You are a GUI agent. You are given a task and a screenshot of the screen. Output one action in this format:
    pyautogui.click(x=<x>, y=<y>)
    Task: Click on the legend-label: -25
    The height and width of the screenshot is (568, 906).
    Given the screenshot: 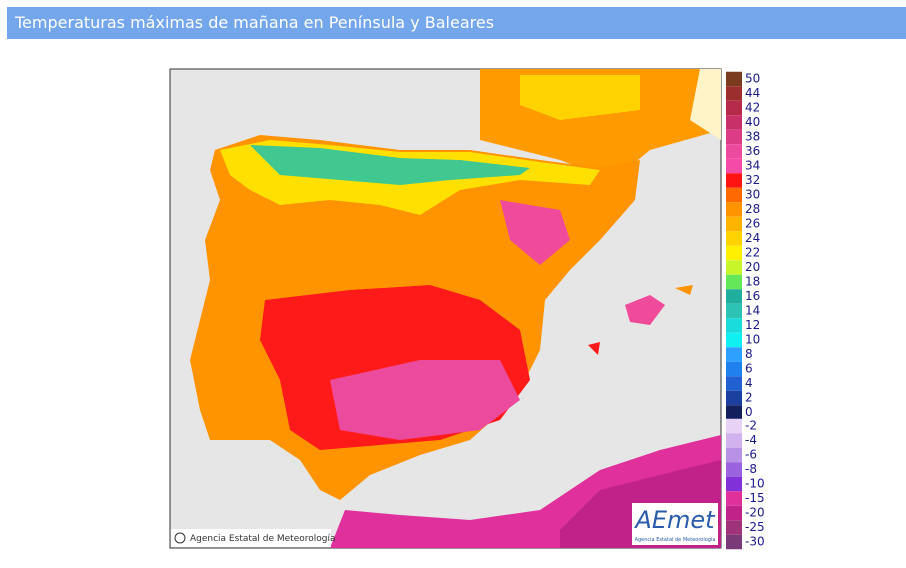 What is the action you would take?
    pyautogui.click(x=755, y=527)
    